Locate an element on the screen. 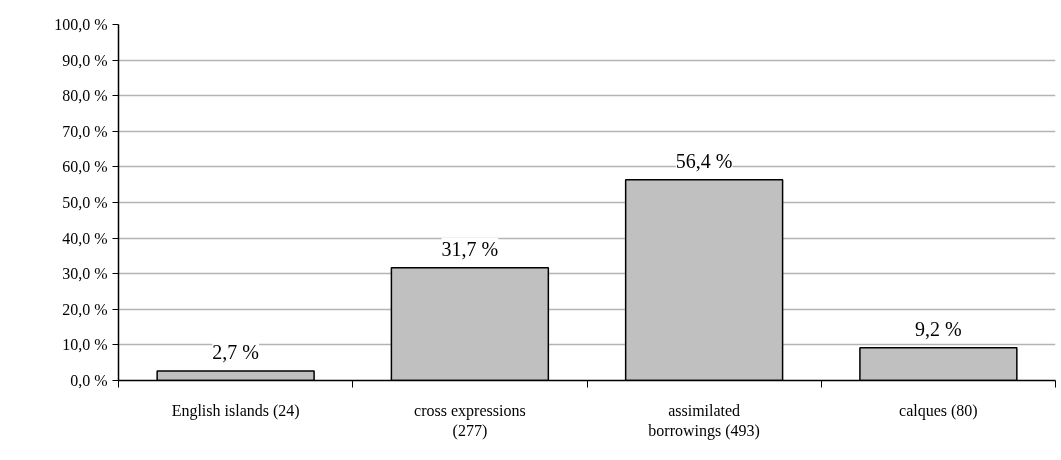 This screenshot has width=1061, height=460. y-tick-label: 50,0 % is located at coordinates (85, 202).